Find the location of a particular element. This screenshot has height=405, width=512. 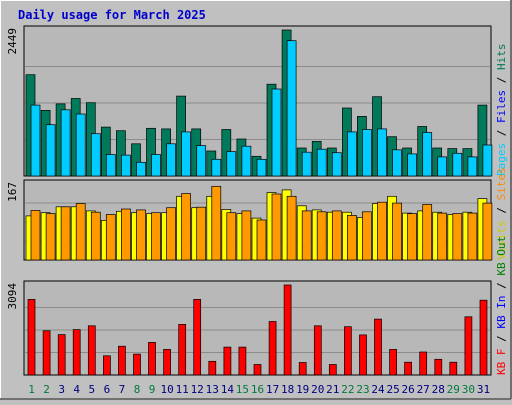

day-label: 11 is located at coordinates (182, 389).